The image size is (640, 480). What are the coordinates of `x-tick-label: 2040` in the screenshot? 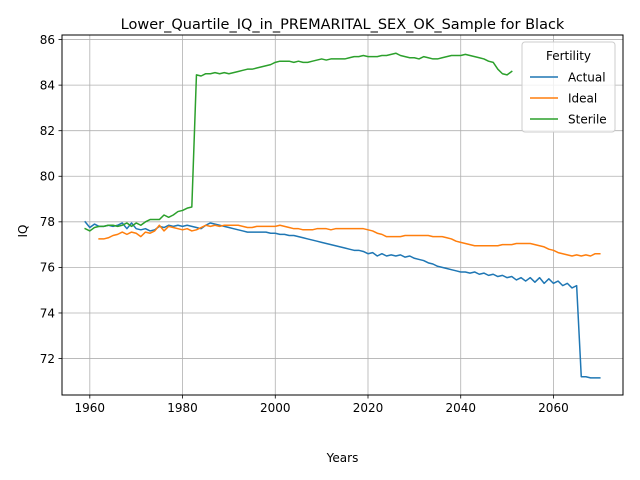 It's located at (460, 408).